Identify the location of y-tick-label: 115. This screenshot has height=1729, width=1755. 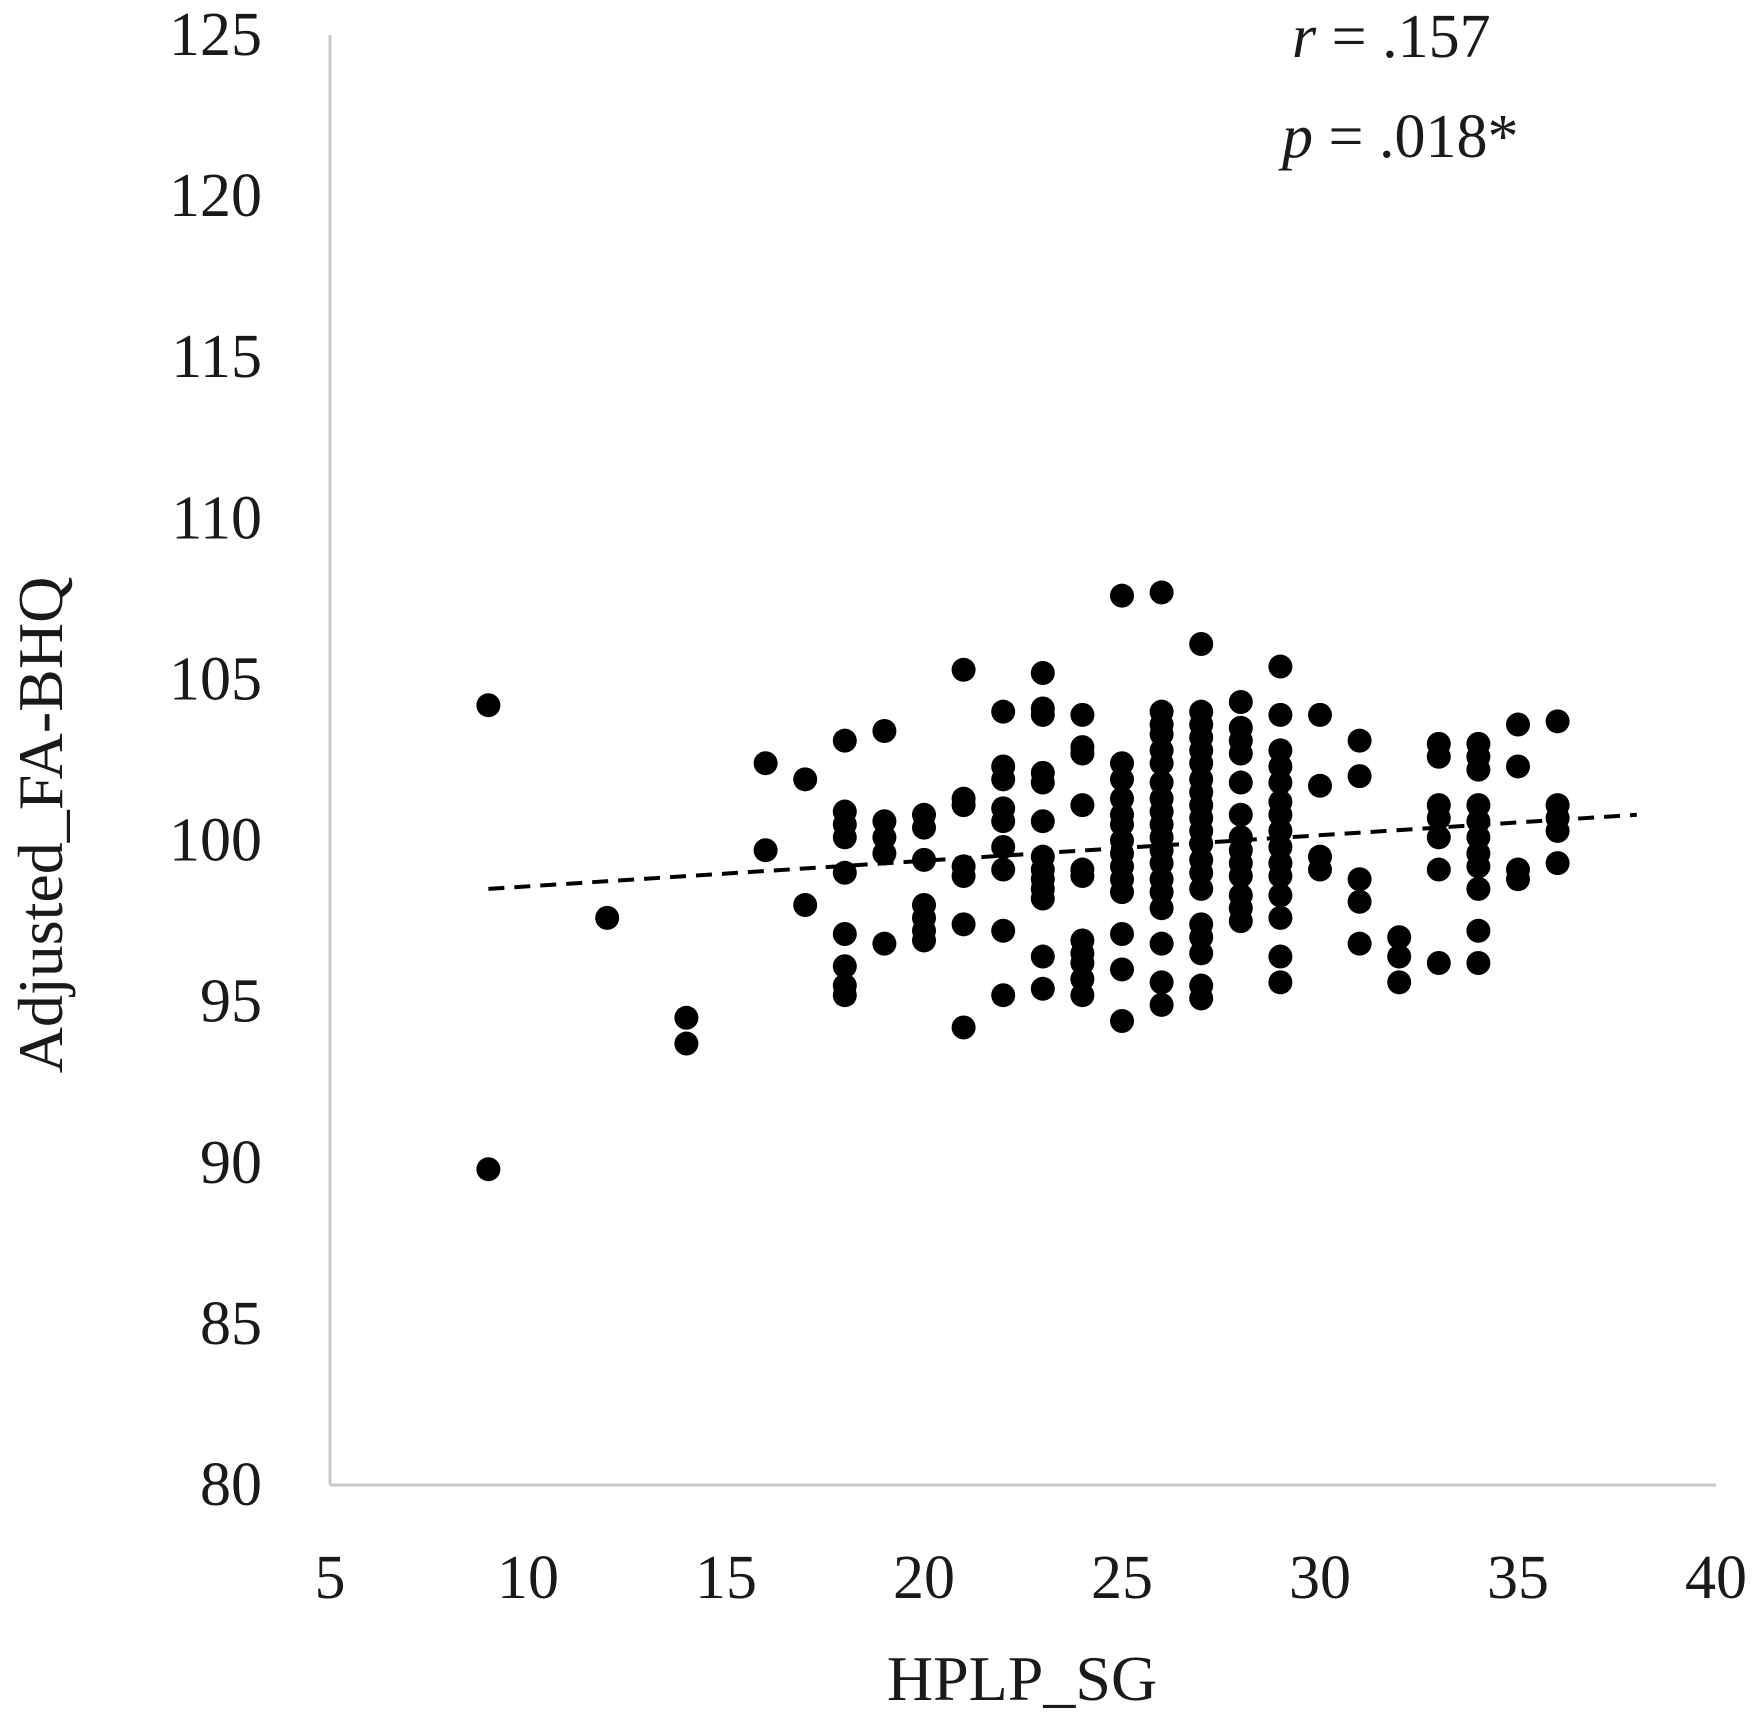
(216, 357).